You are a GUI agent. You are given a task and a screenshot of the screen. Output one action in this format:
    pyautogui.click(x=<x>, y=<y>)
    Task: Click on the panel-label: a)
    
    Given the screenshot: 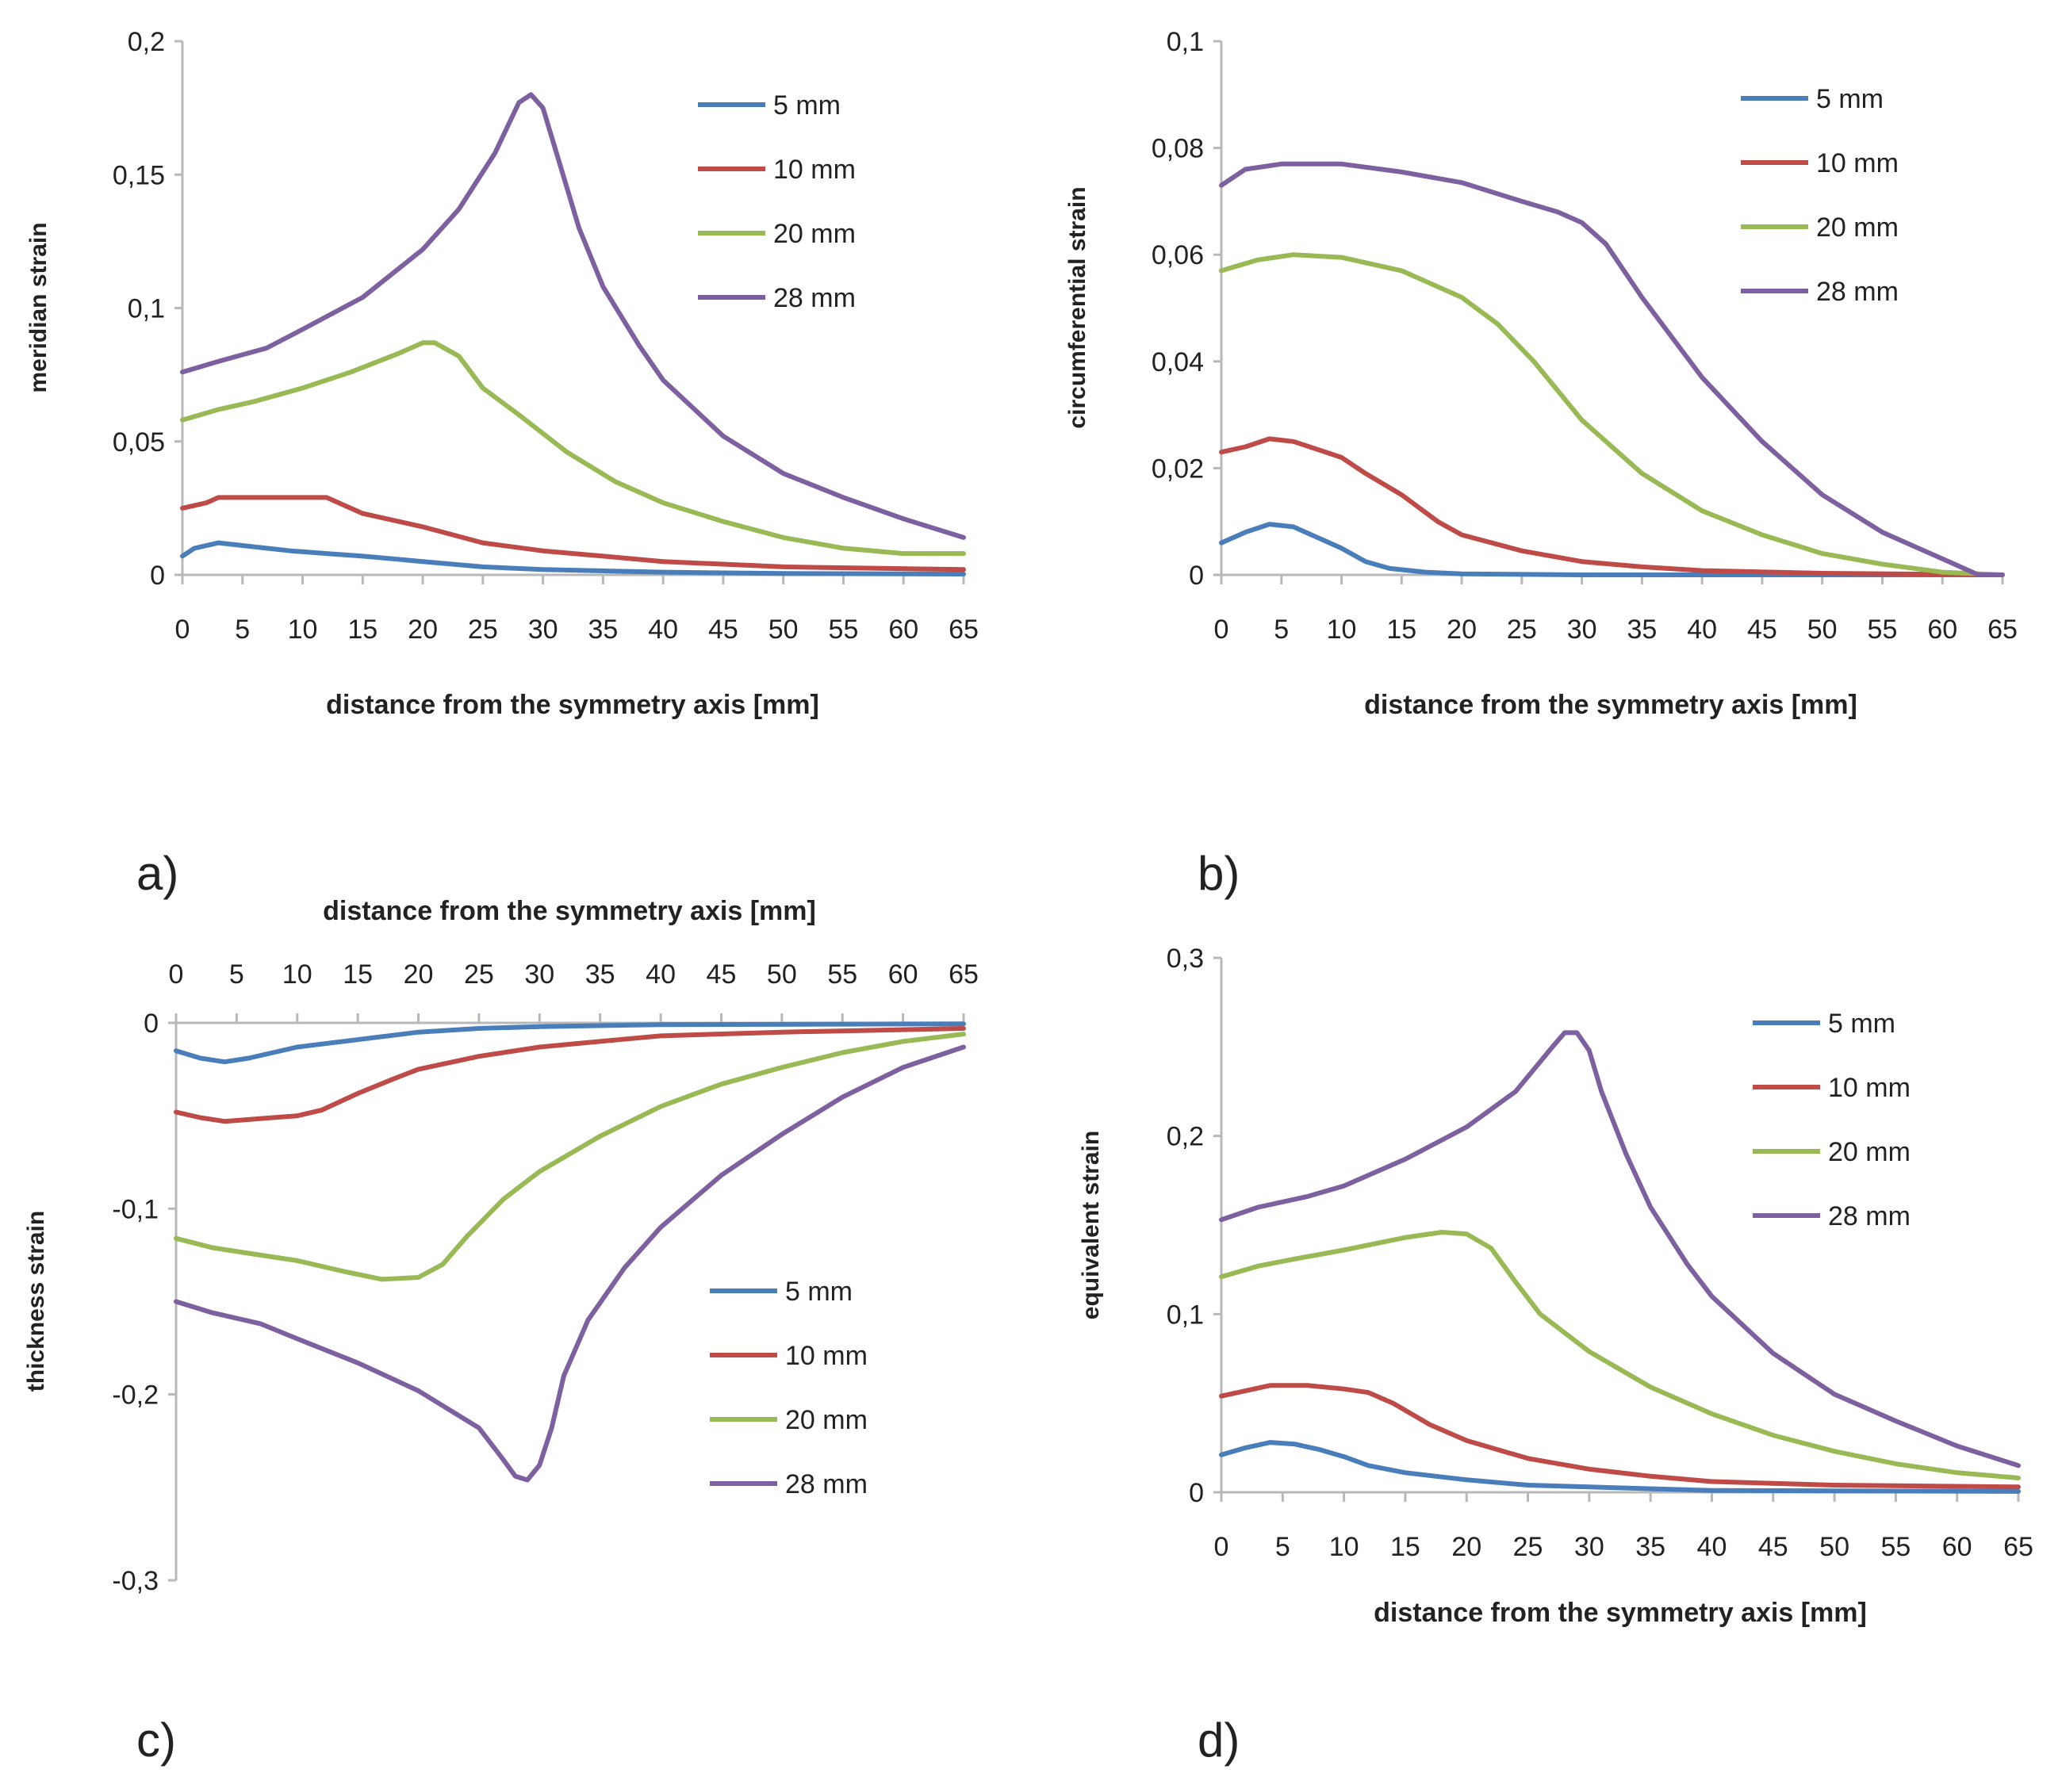 What is the action you would take?
    pyautogui.click(x=157, y=873)
    